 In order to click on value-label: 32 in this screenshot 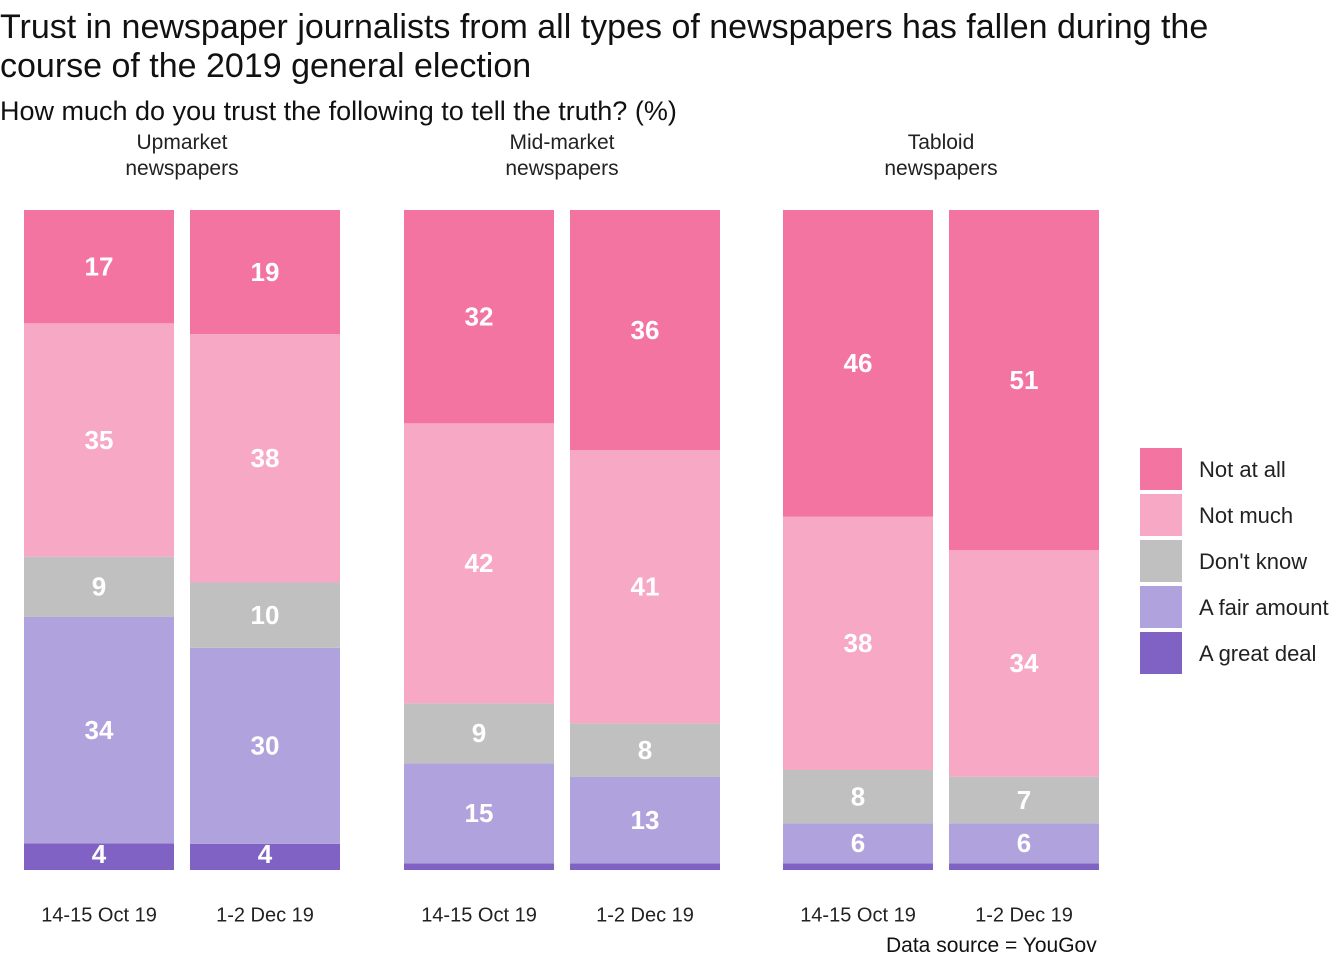, I will do `click(479, 317)`.